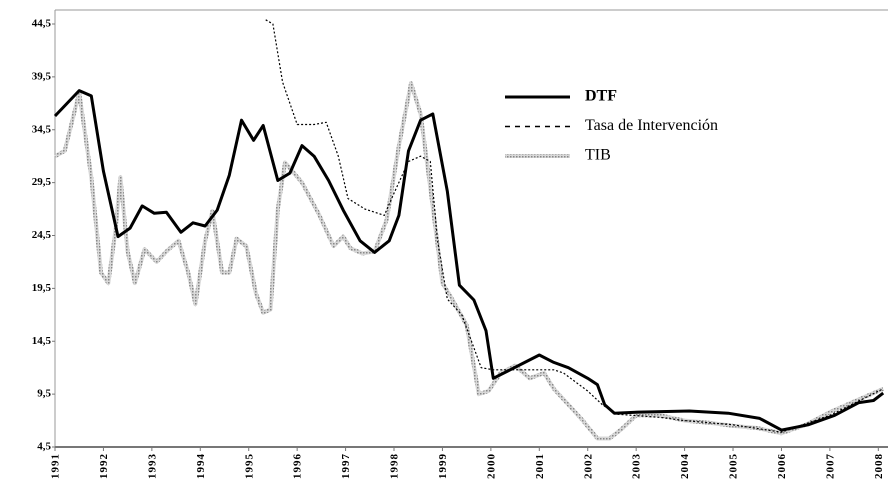 The image size is (890, 486). What do you see at coordinates (601, 96) in the screenshot?
I see `legend-label: DTF` at bounding box center [601, 96].